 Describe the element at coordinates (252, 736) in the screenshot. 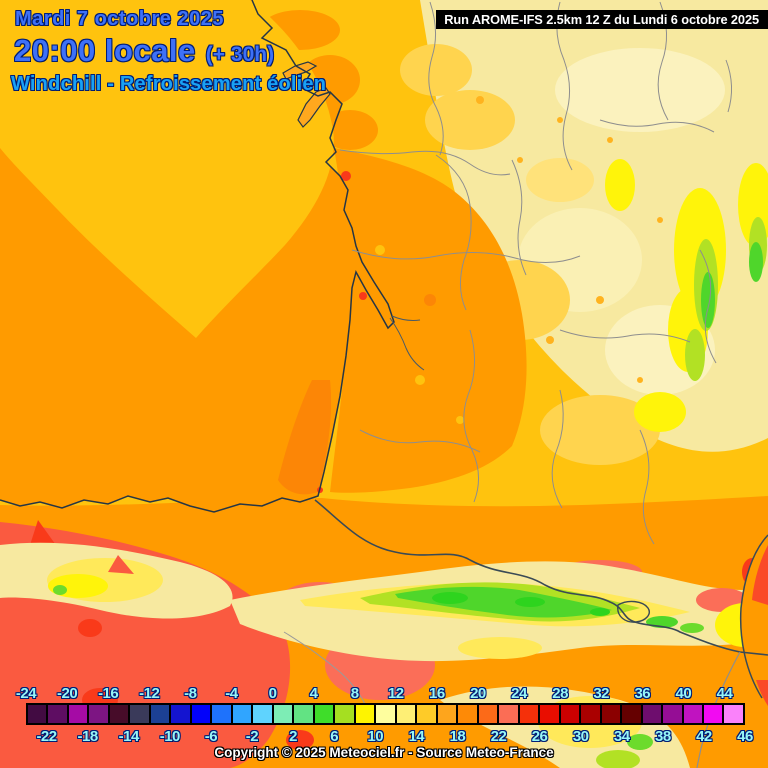

I see `colorbar-tick-label: -2` at that location.